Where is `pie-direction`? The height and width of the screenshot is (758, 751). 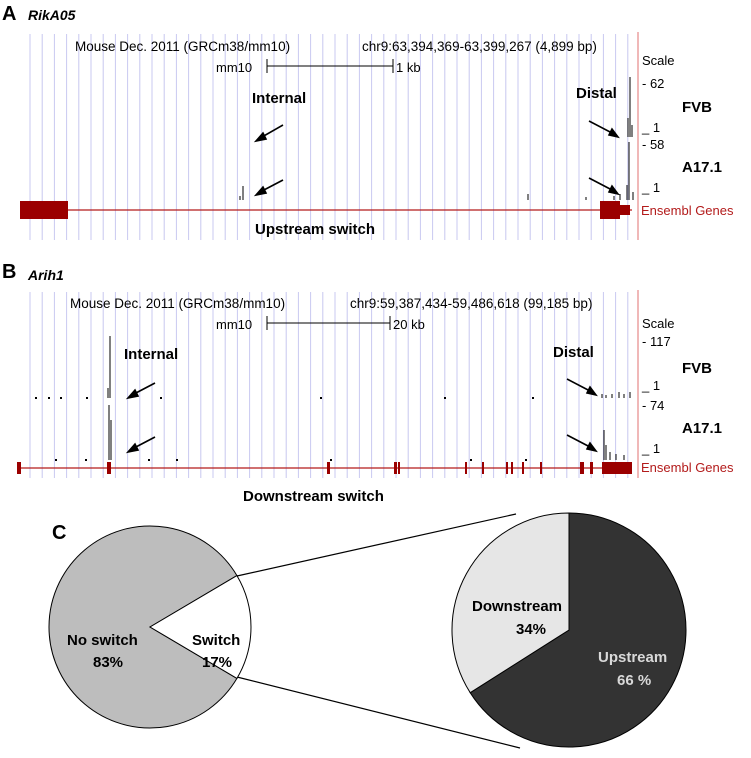
pie-direction is located at coordinates (569, 630).